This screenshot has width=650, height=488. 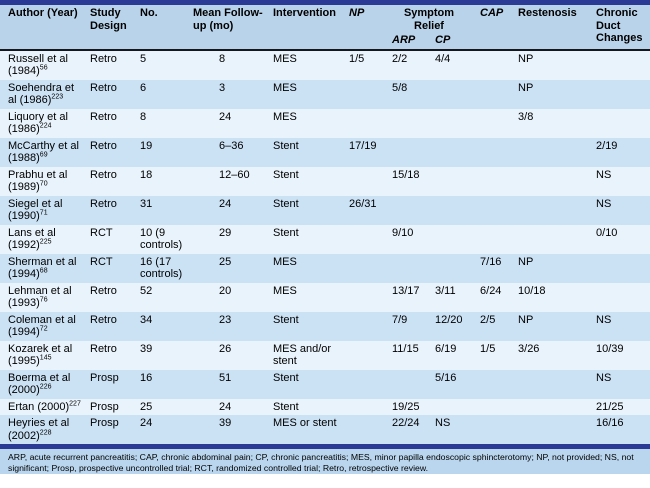 What do you see at coordinates (405, 181) in the screenshot?
I see `arp-cell: 15/18` at bounding box center [405, 181].